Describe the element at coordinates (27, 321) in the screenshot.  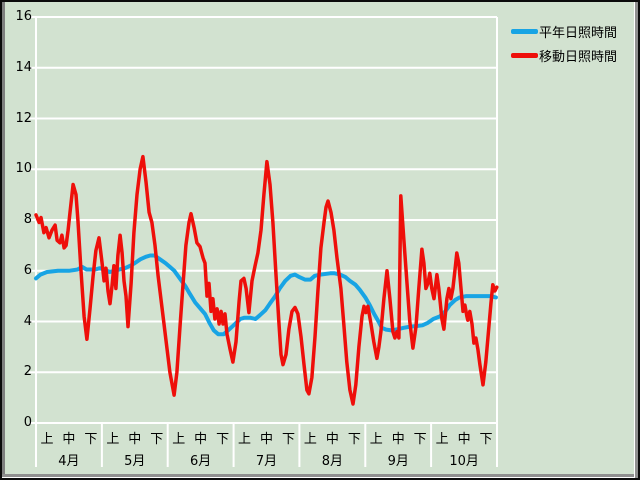
I see `y-axis-label-4: 4` at that location.